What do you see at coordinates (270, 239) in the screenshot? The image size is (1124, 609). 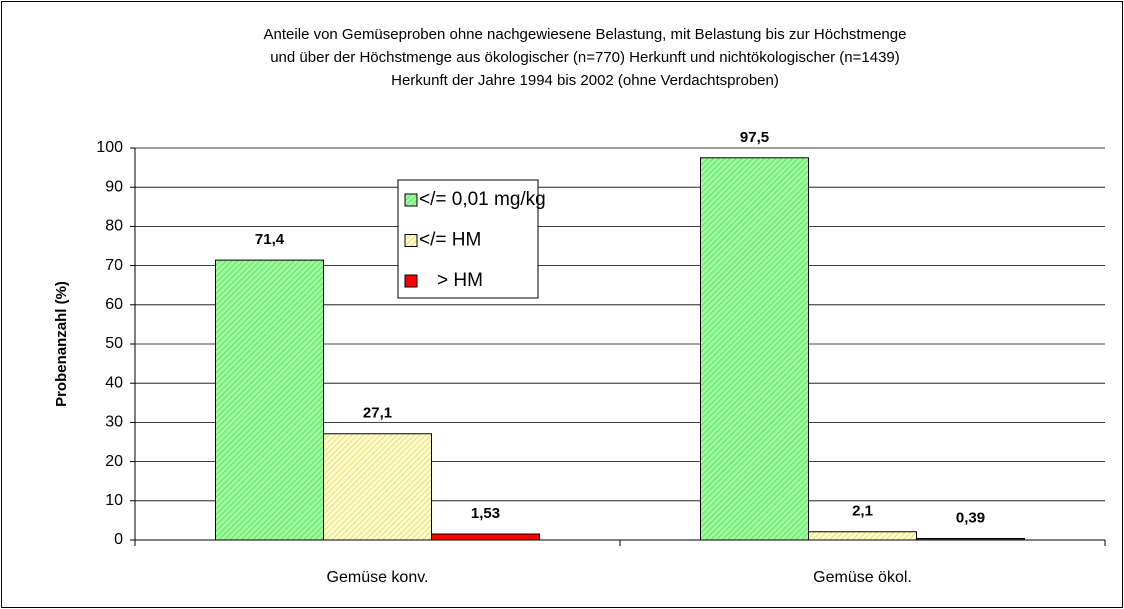 I see `value-label: 71,4` at bounding box center [270, 239].